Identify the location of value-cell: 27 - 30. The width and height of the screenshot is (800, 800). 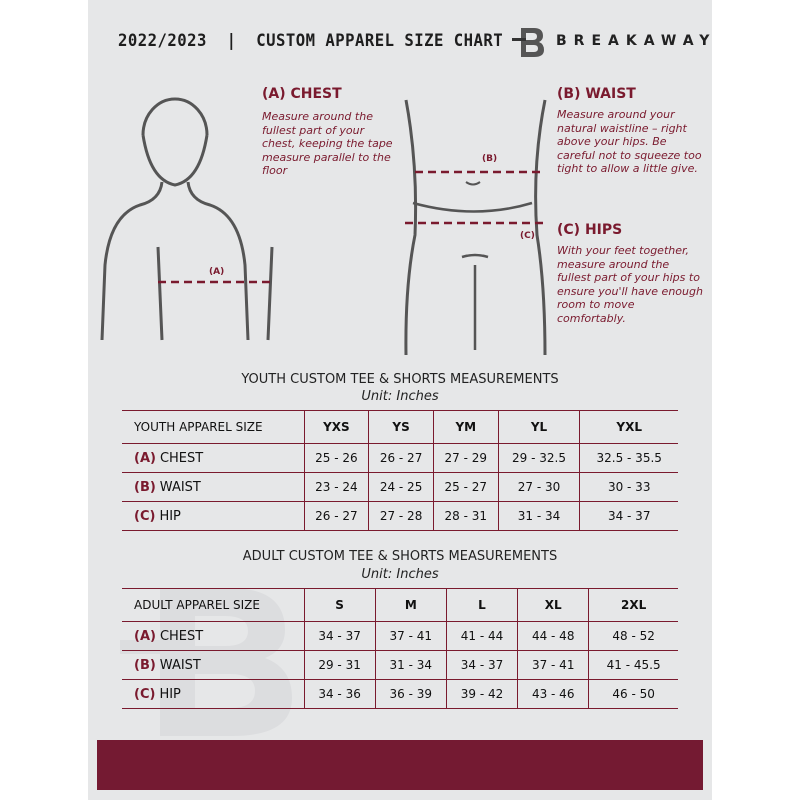
(538, 487).